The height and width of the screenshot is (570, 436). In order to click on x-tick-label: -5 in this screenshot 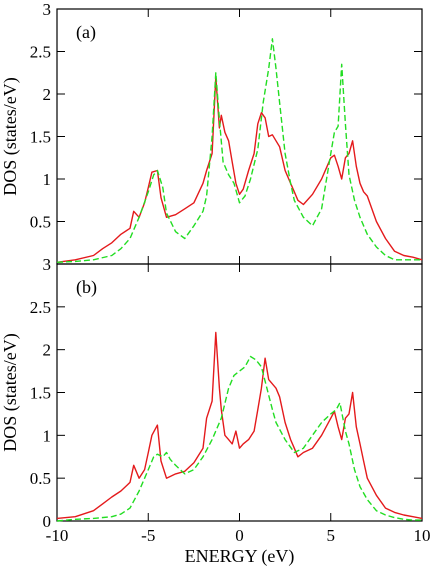, I will do `click(148, 535)`.